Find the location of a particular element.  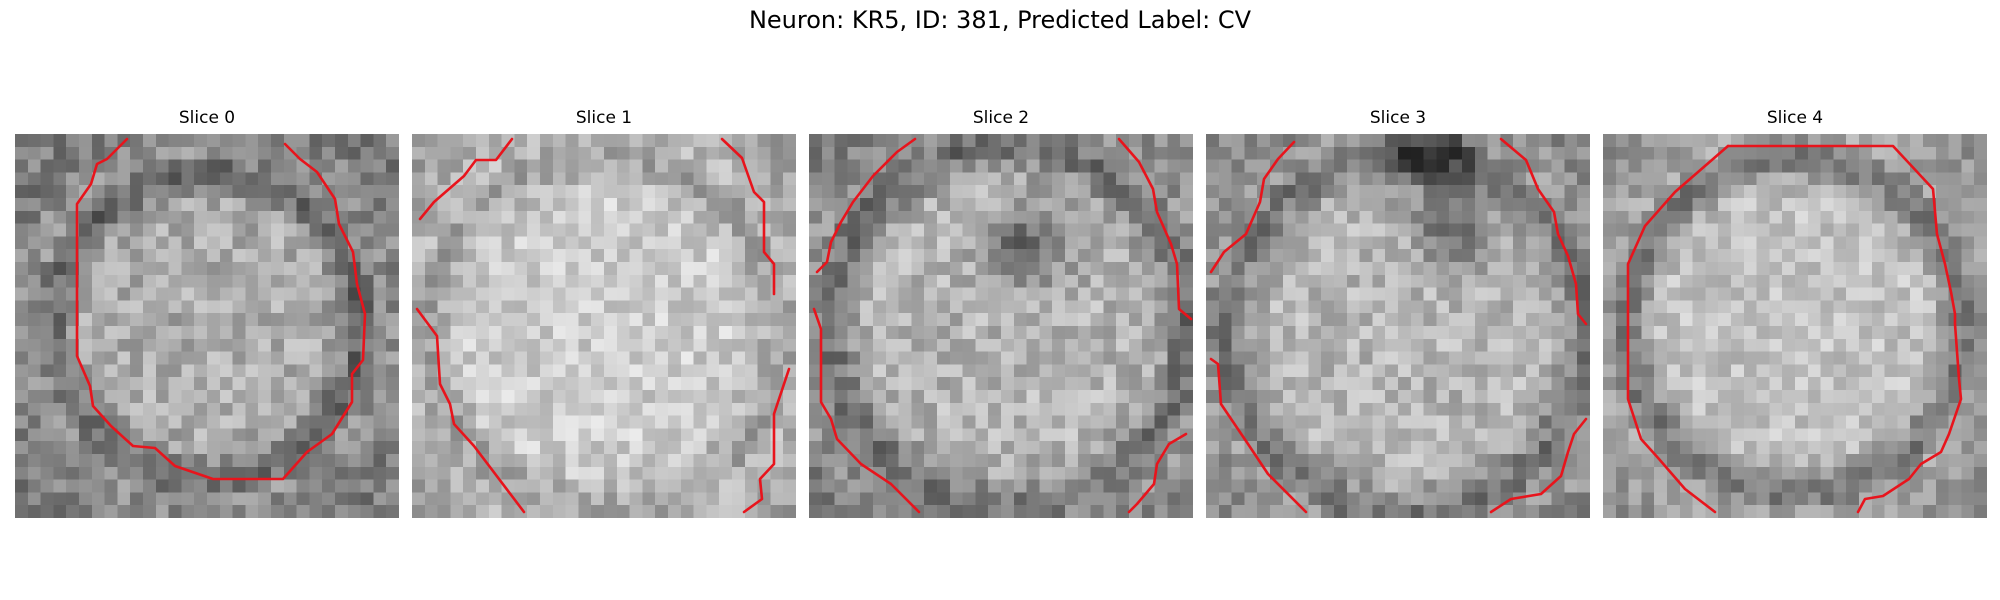

slice-panel-2: Slice 2 is located at coordinates (1001, 314).